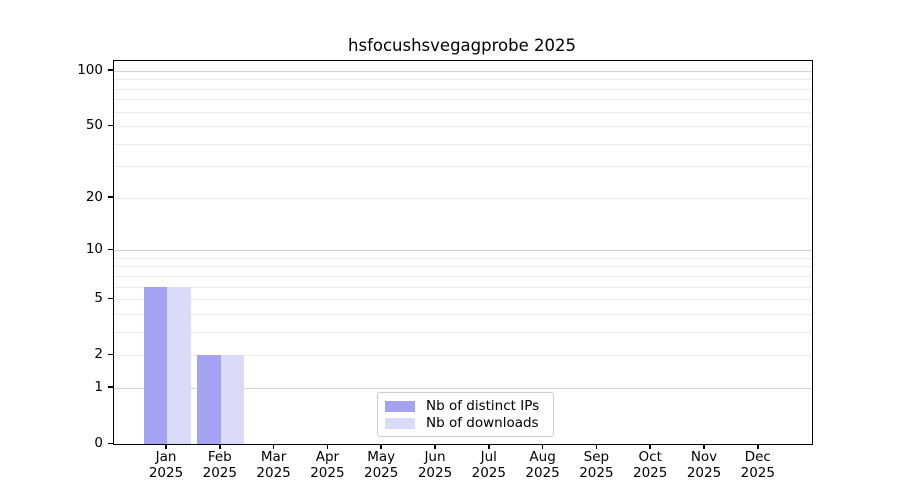 The width and height of the screenshot is (900, 500). I want to click on legend: Nb of distinct IPs Nb of downloads, so click(465, 414).